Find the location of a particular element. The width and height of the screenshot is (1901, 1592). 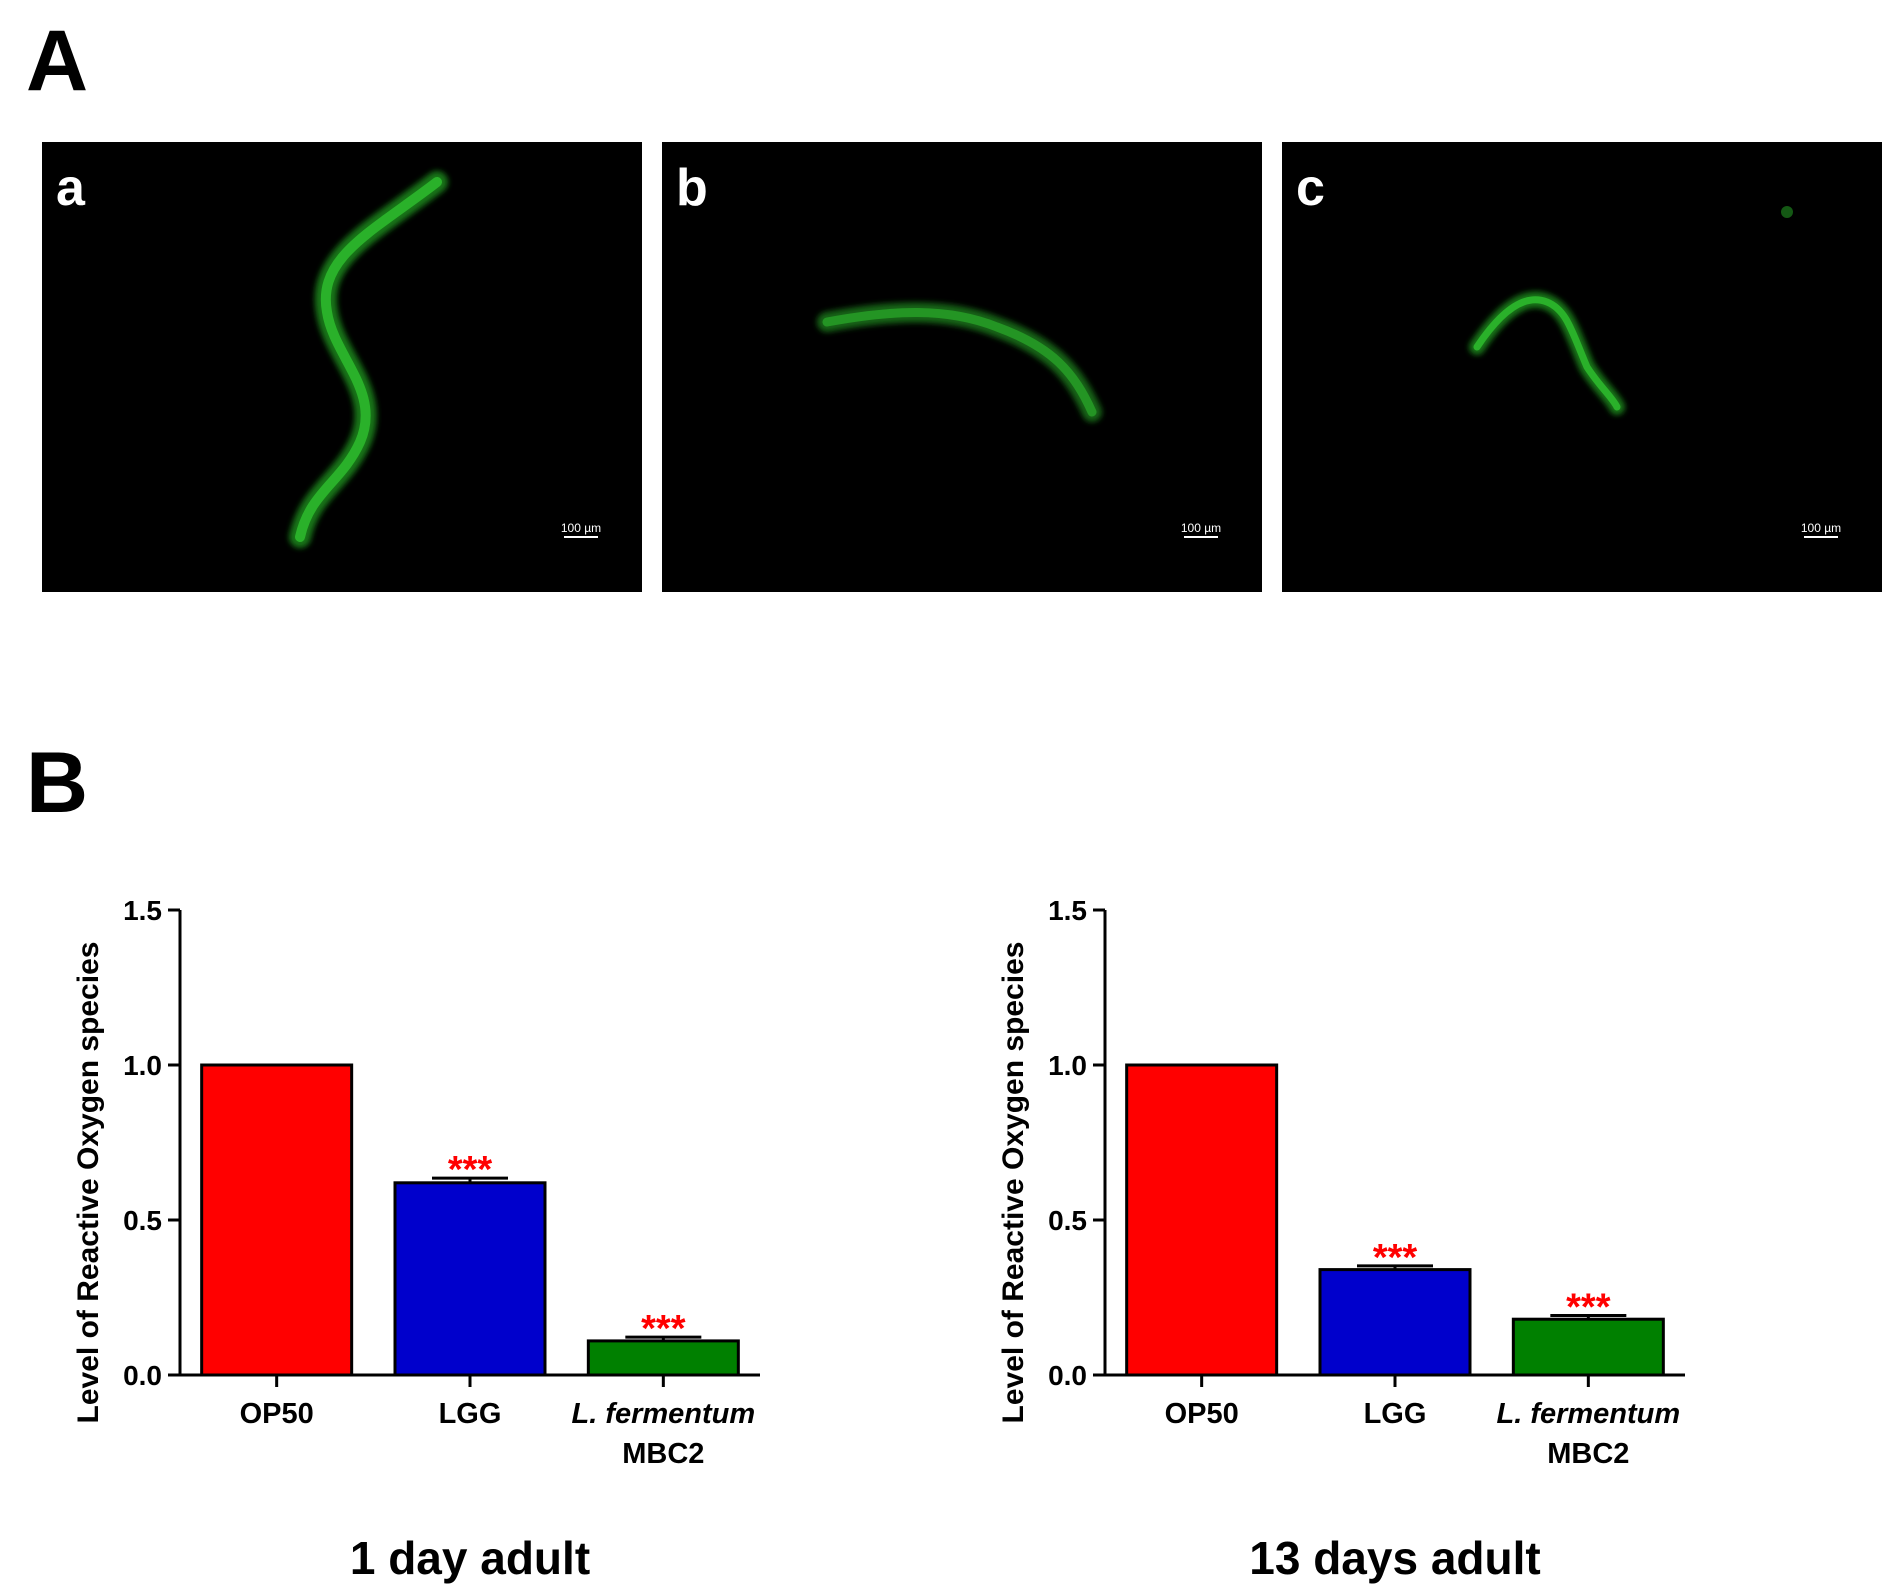

scale-bar-line-a is located at coordinates (581, 537).